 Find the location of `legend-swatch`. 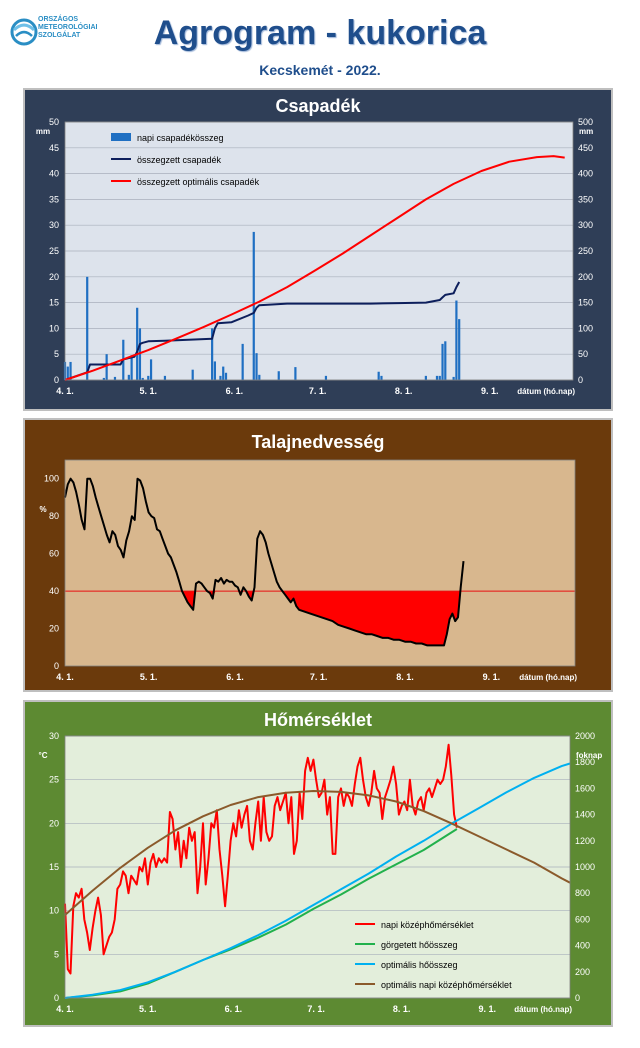

legend-swatch is located at coordinates (121, 137).